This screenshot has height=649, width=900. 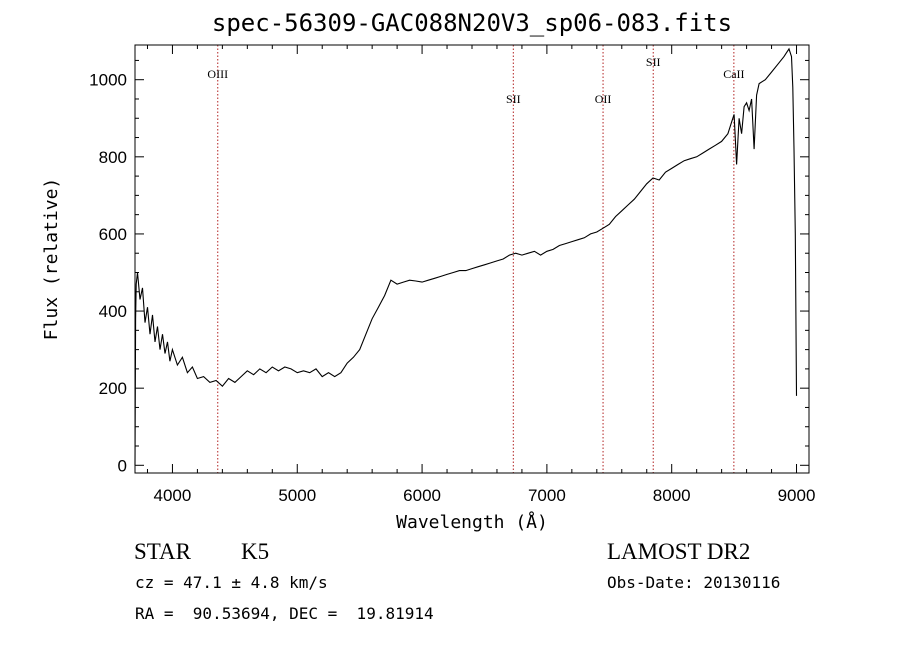 I want to click on chart-title: spec-56309-GAC088N20V3_sp06-083.fits, so click(x=472, y=23).